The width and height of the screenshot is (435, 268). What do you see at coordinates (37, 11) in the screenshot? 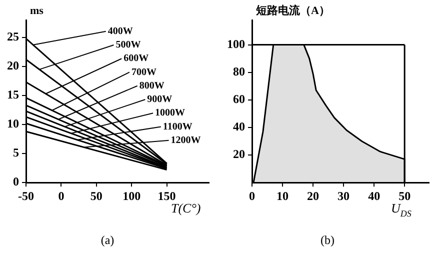
I see `y-axis-title: ms` at bounding box center [37, 11].